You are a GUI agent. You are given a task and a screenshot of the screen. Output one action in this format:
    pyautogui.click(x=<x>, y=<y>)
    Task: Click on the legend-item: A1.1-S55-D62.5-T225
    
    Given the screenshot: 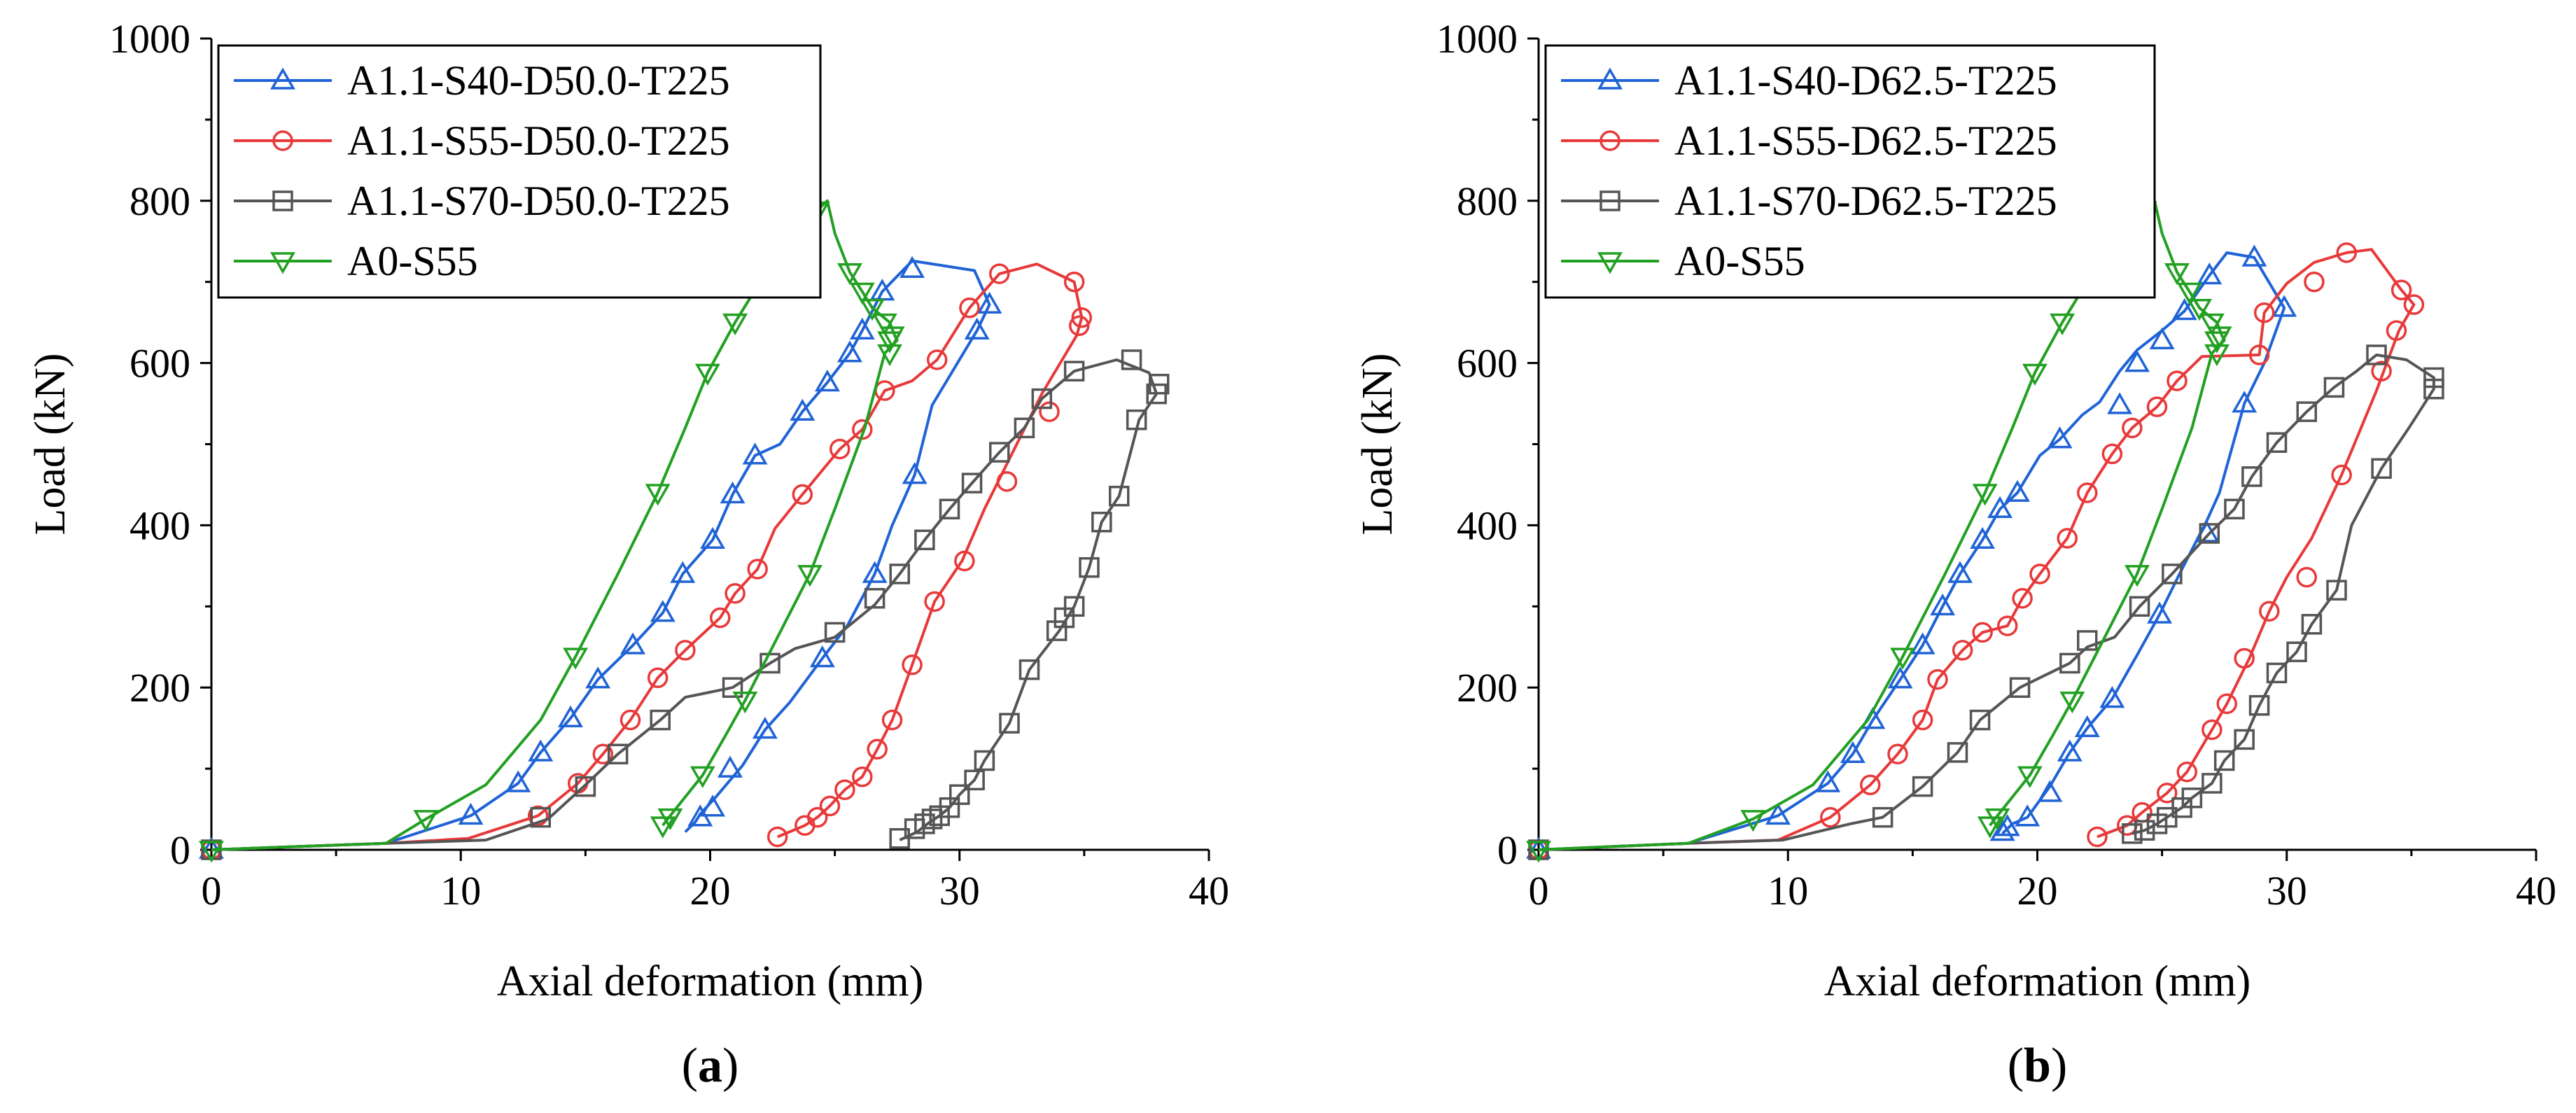 What is the action you would take?
    pyautogui.click(x=1809, y=141)
    